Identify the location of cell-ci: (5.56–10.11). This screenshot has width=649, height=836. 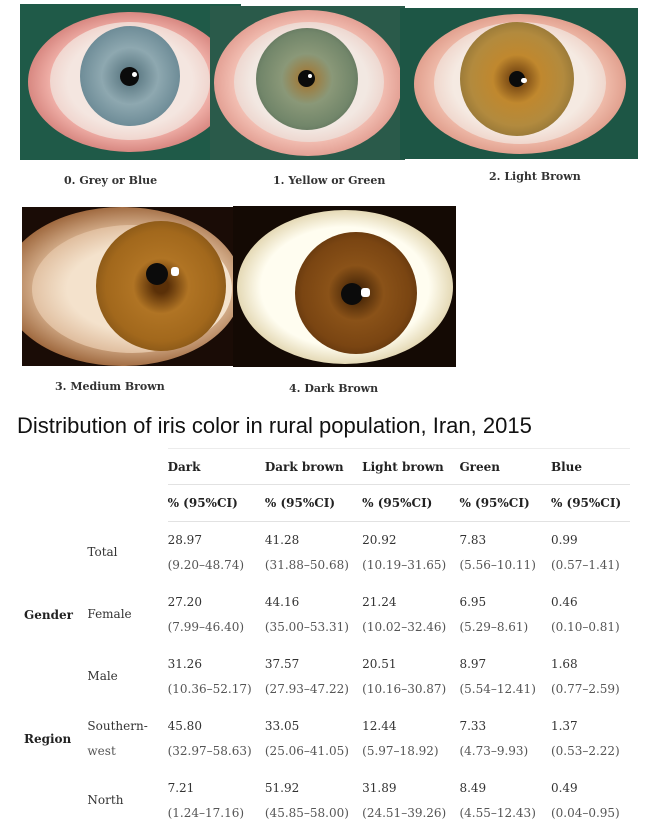
(497, 564).